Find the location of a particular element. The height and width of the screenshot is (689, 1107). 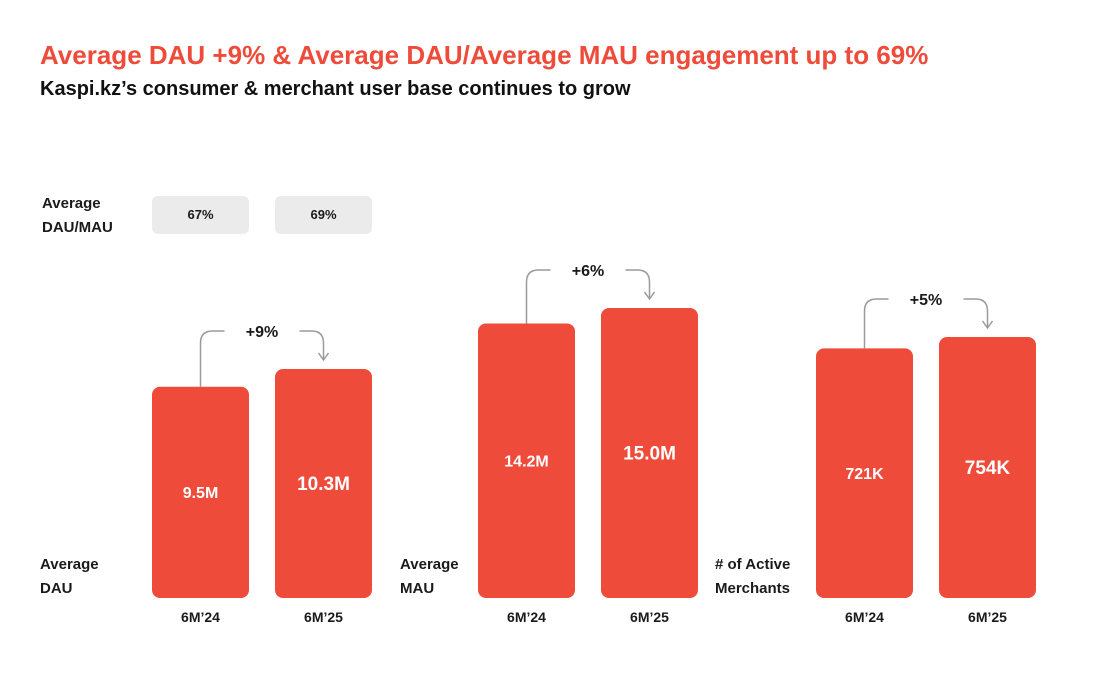

dau-growth-connector is located at coordinates (262, 358).